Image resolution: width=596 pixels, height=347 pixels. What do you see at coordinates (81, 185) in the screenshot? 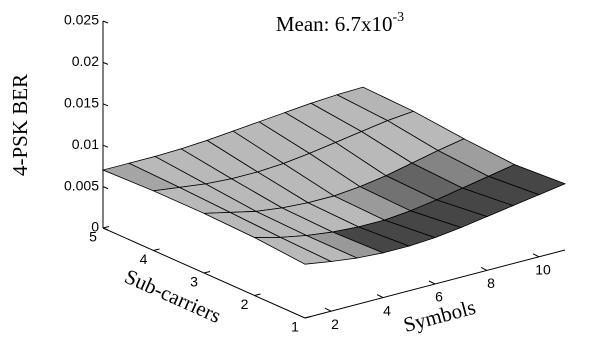
I see `z-tick-label: 0.005` at bounding box center [81, 185].